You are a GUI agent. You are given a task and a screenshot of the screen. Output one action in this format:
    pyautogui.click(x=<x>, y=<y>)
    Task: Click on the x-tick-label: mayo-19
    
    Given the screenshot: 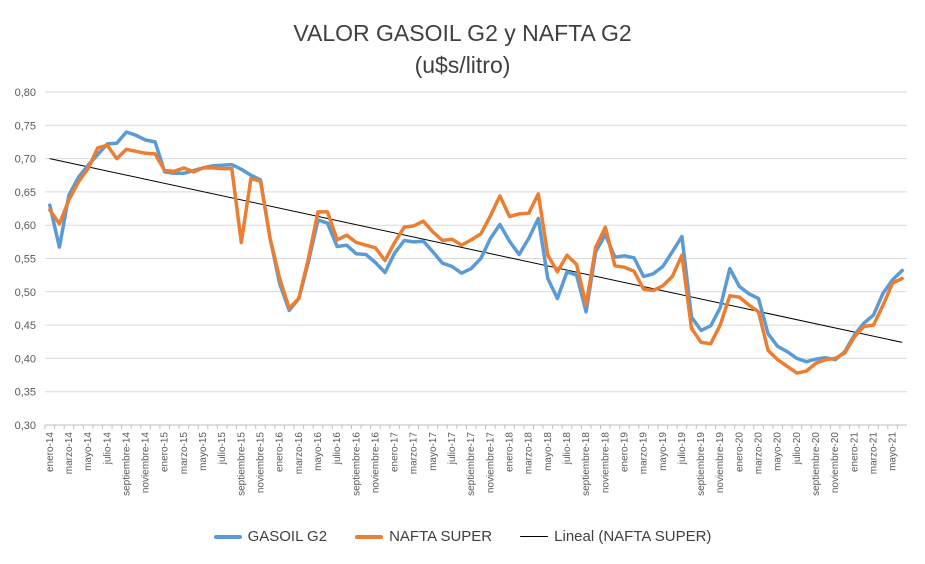 What is the action you would take?
    pyautogui.click(x=663, y=451)
    